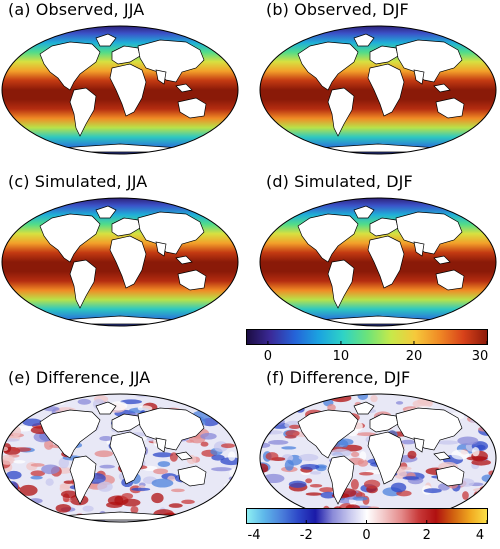 The width and height of the screenshot is (500, 549). I want to click on panel-title: (c) Simulated, JJA, so click(78, 181).